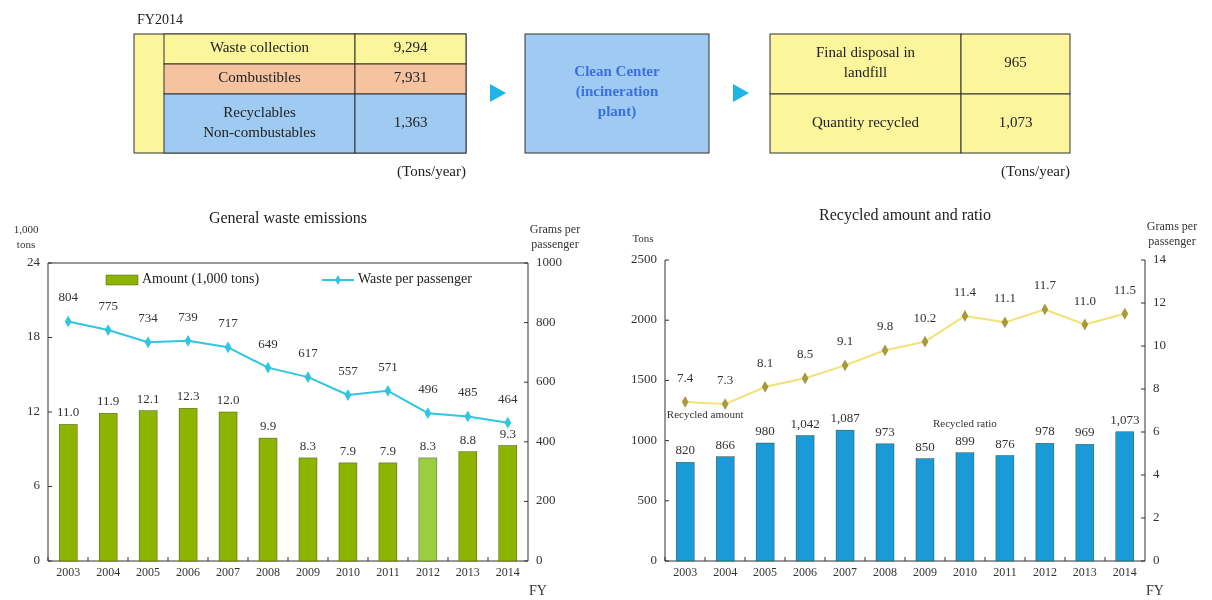 This screenshot has height=600, width=1212. What do you see at coordinates (725, 444) in the screenshot?
I see `data-label: 866` at bounding box center [725, 444].